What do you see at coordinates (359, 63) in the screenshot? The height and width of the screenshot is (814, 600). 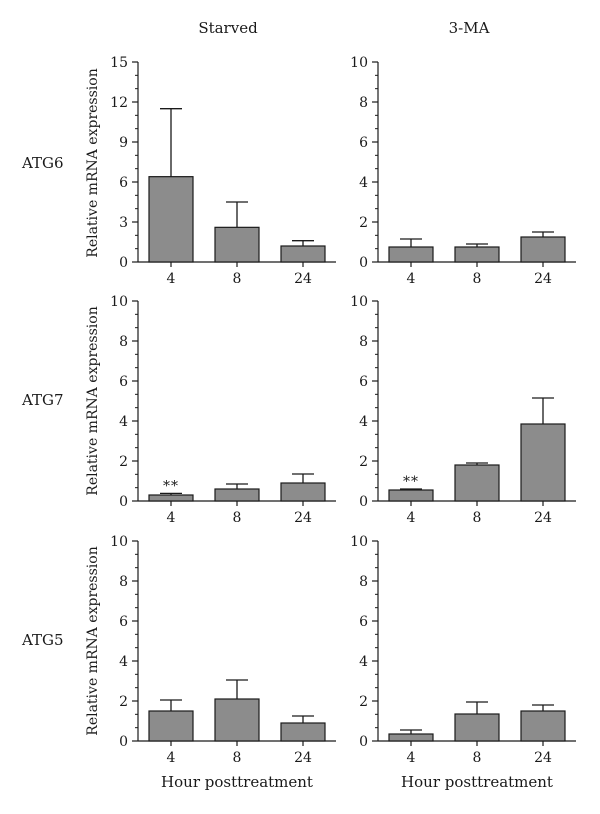 I see `panel-atg6-3ma-y-tick-label: 10` at bounding box center [359, 63].